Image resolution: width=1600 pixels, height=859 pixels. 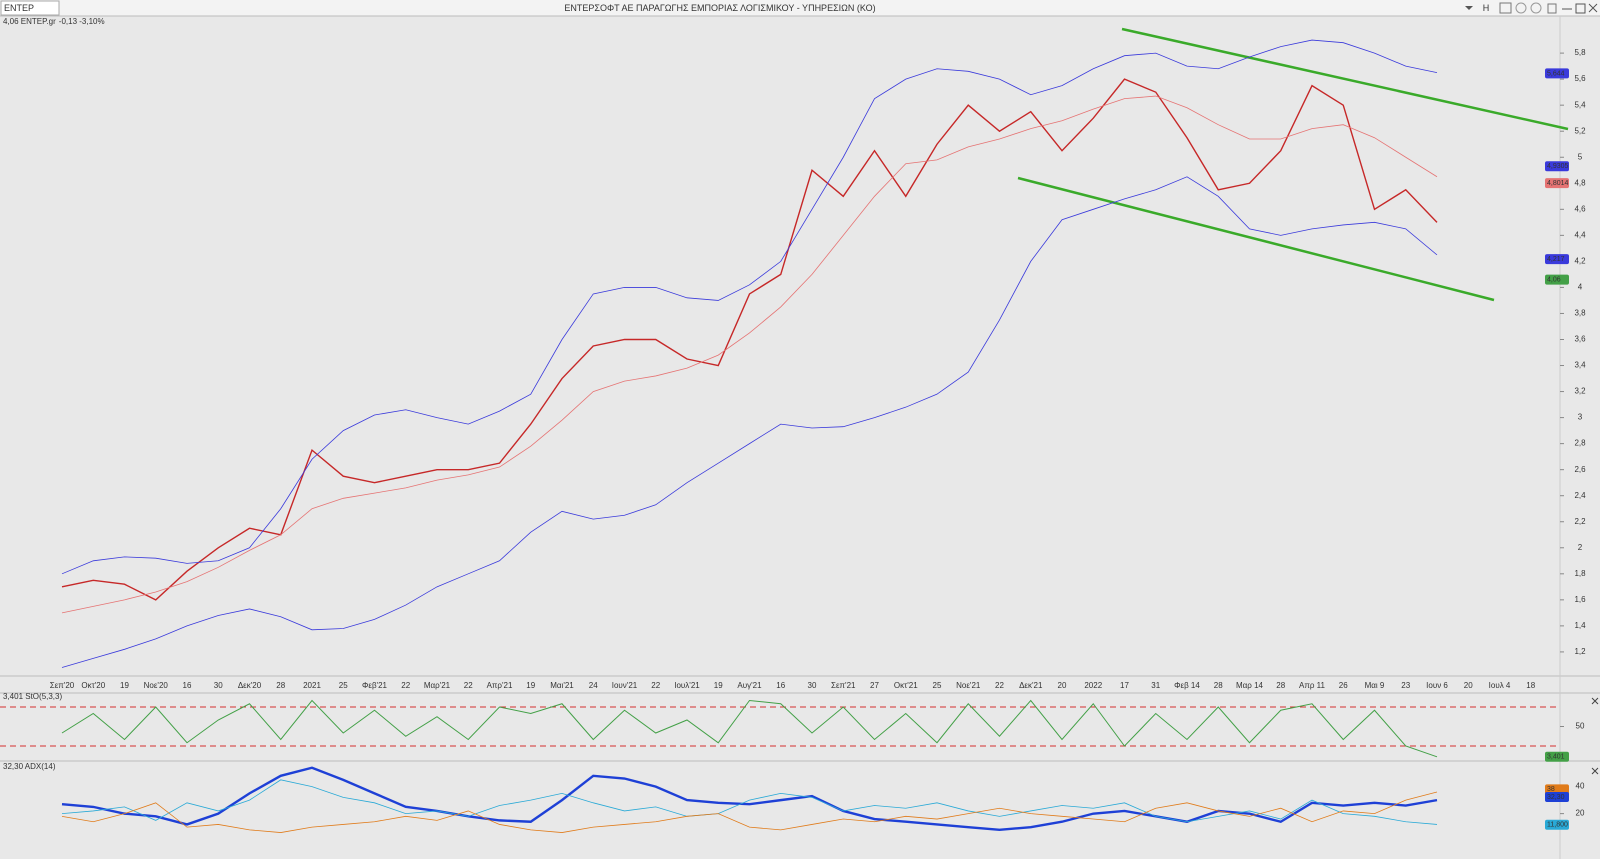 I want to click on price-tag-label: 32,30, so click(x=1556, y=797).